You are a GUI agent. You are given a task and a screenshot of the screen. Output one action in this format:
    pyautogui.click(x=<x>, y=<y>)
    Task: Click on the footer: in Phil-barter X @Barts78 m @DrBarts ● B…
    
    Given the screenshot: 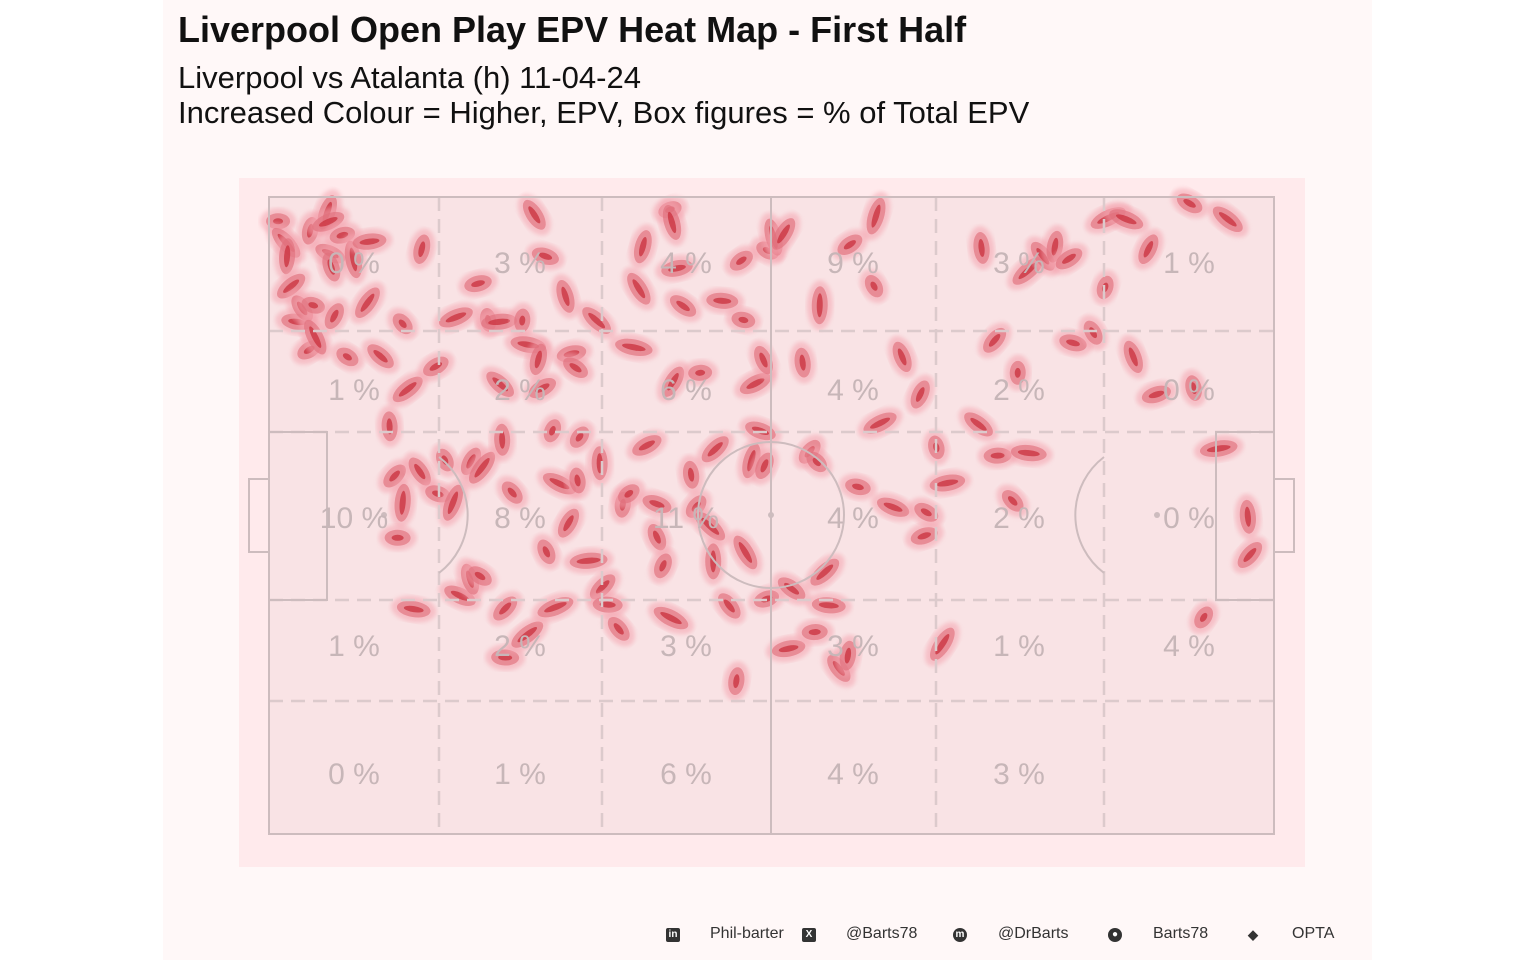 What is the action you would take?
    pyautogui.click(x=768, y=936)
    